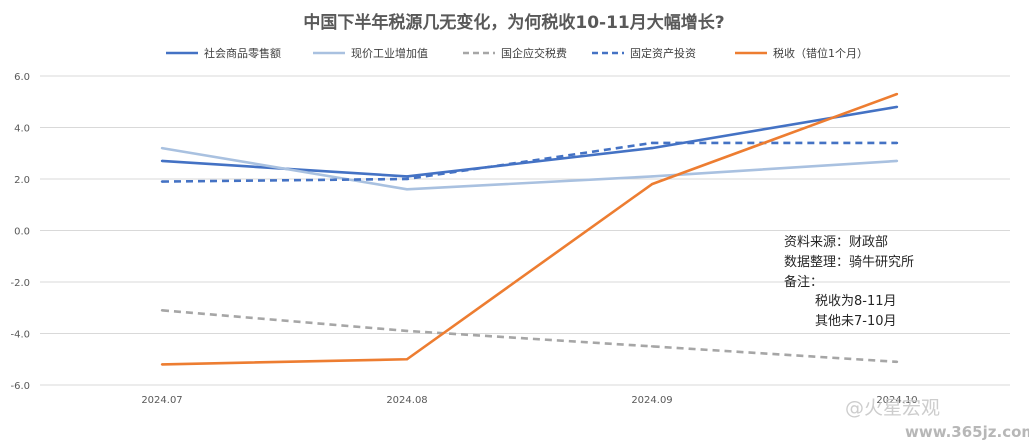  What do you see at coordinates (849, 262) in the screenshot?
I see `annotation-line: 数据整理：骑牛研究所` at bounding box center [849, 262].